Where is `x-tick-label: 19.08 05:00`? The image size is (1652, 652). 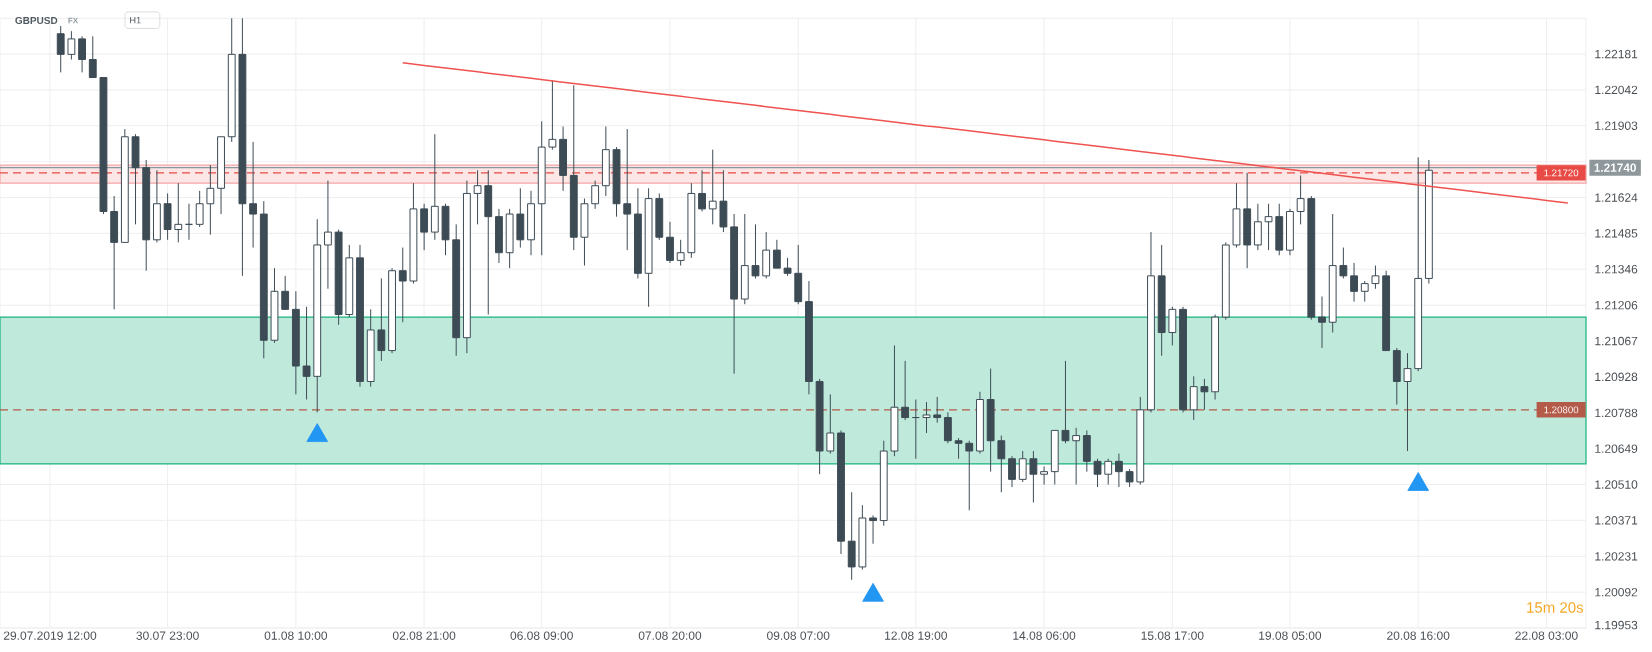 x-tick-label: 19.08 05:00 is located at coordinates (1290, 635).